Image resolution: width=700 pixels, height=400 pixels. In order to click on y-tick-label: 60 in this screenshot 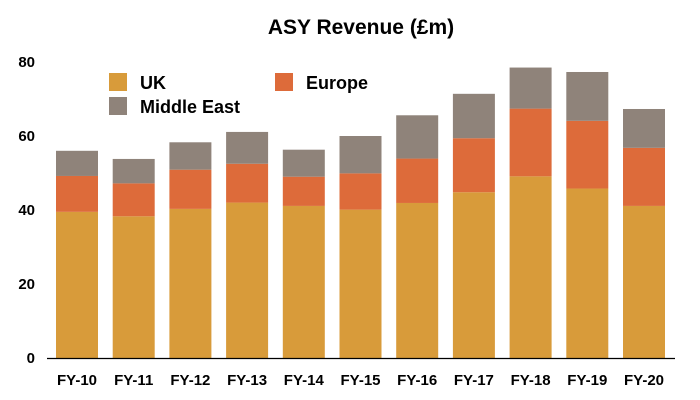, I will do `click(26, 136)`.